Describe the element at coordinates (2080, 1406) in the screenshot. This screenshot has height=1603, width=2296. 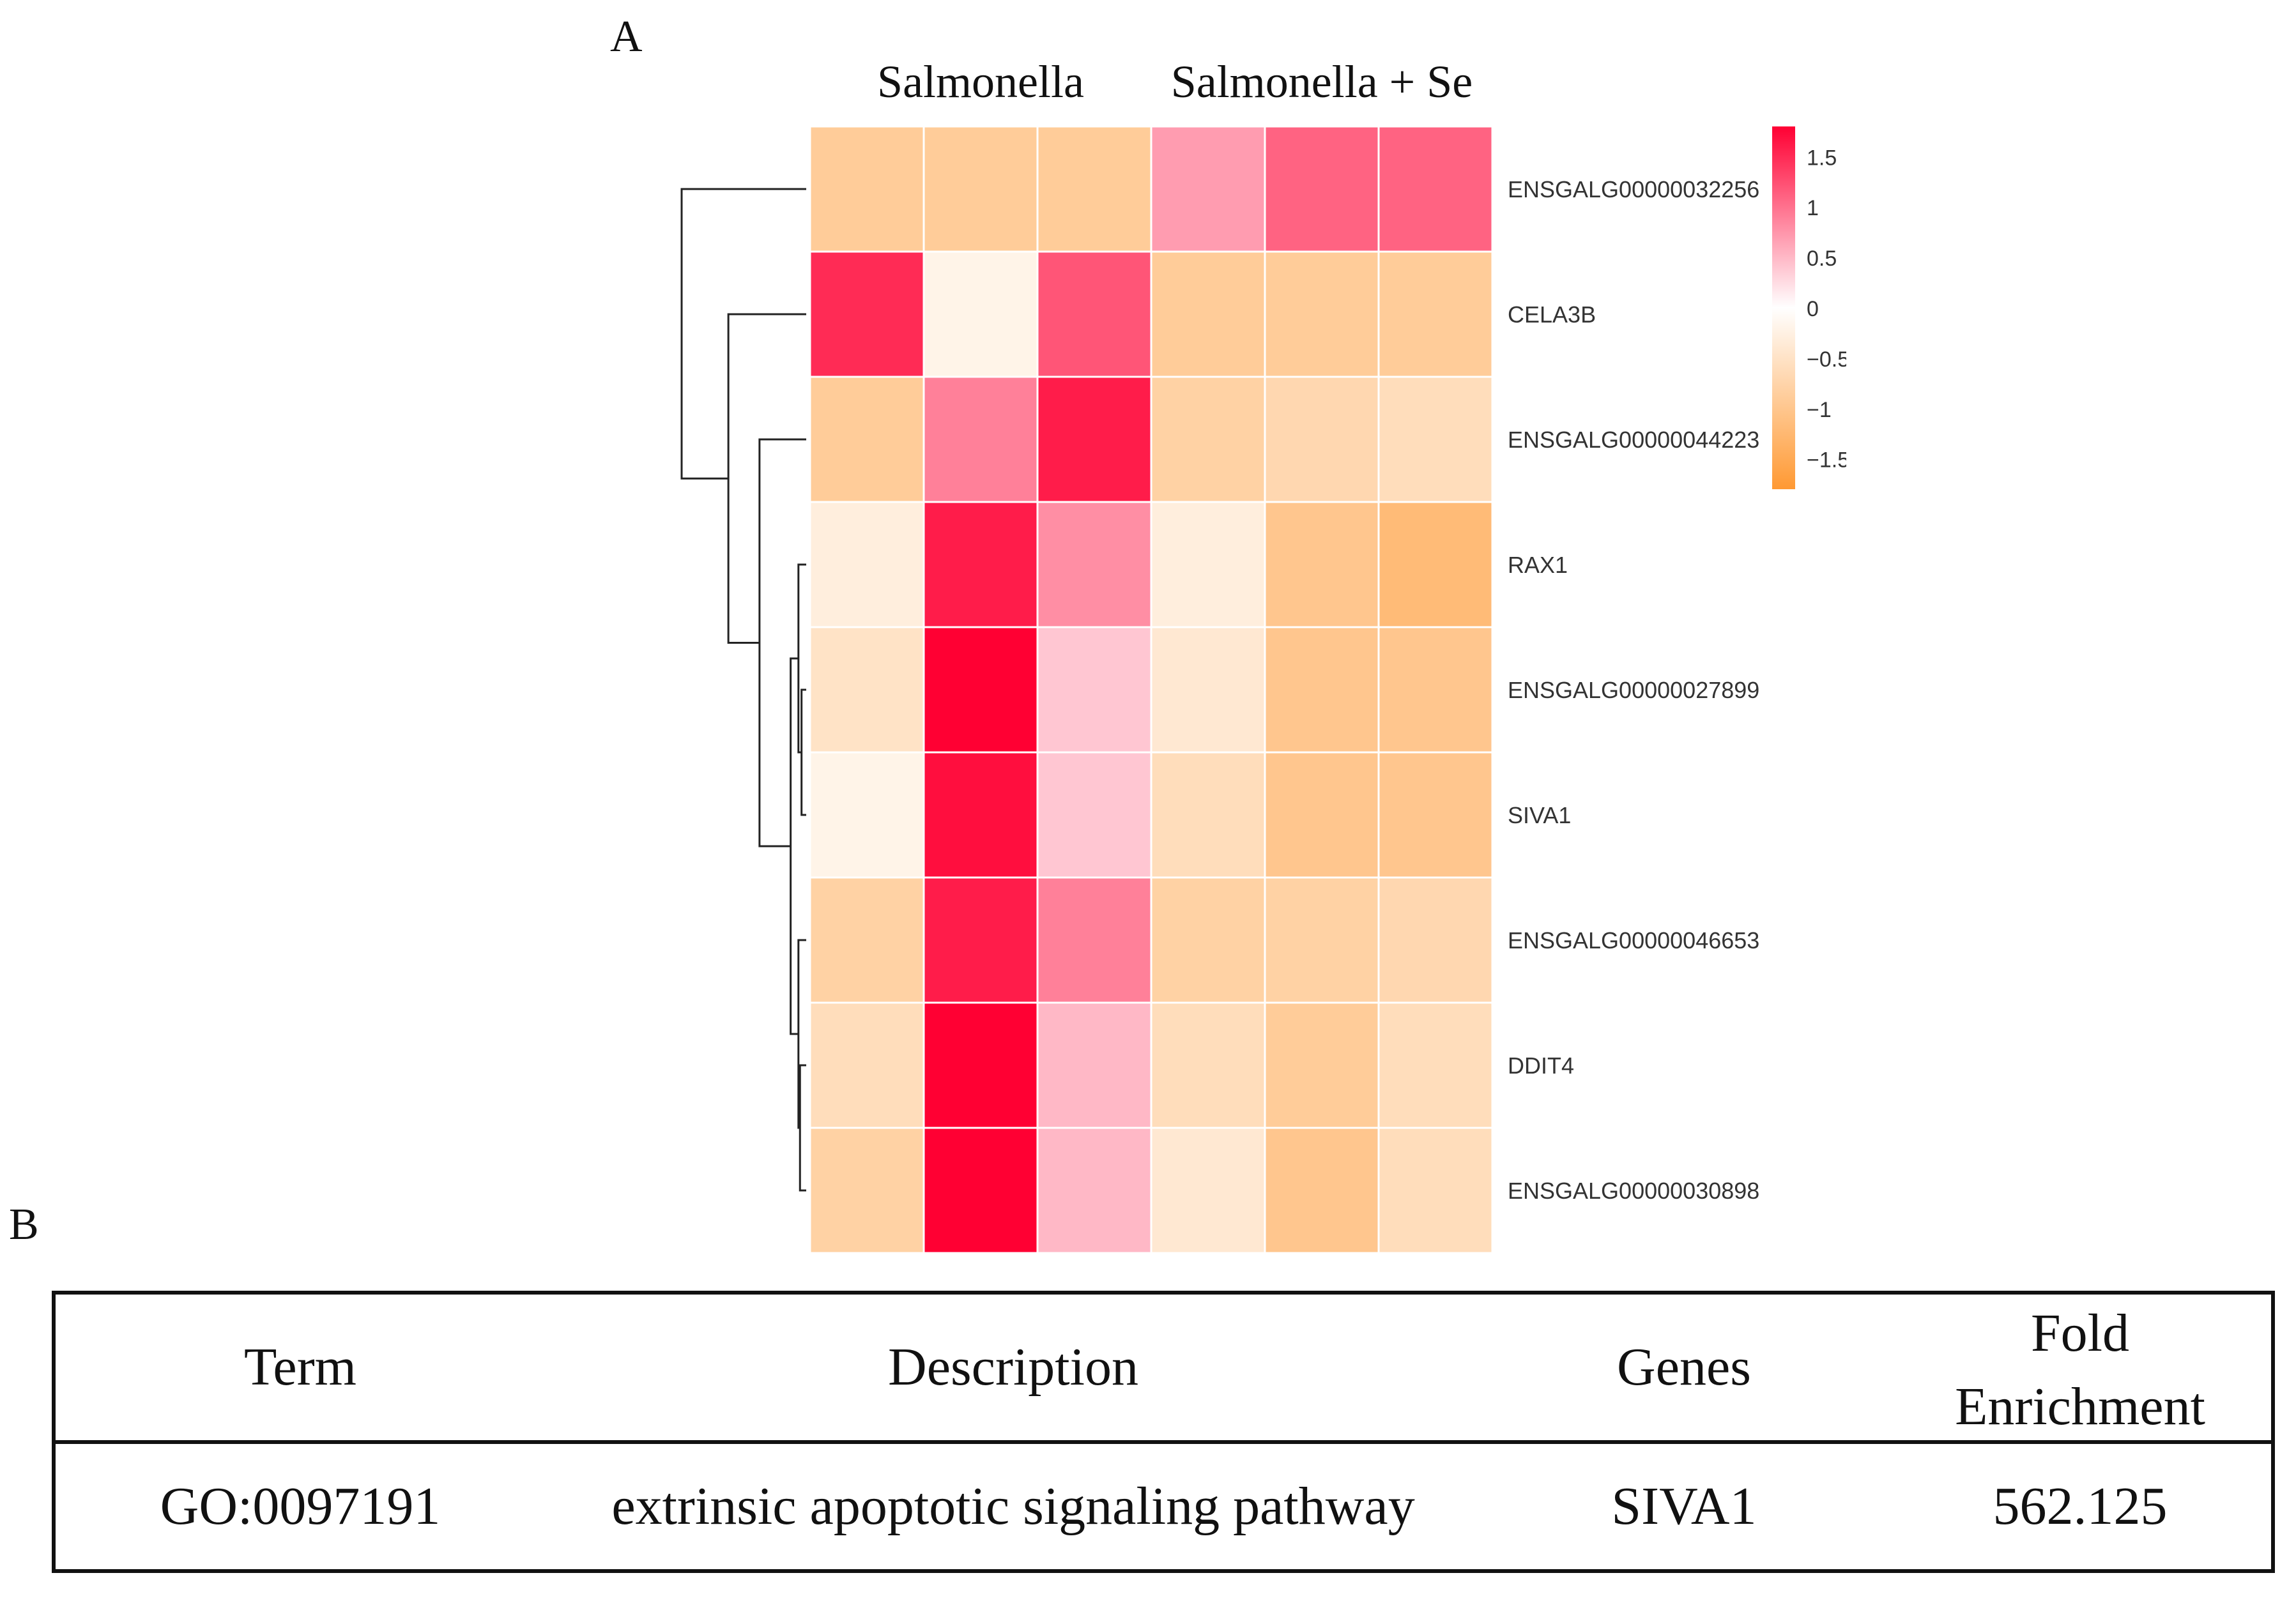
I see `header-enrichment: Enrichment` at that location.